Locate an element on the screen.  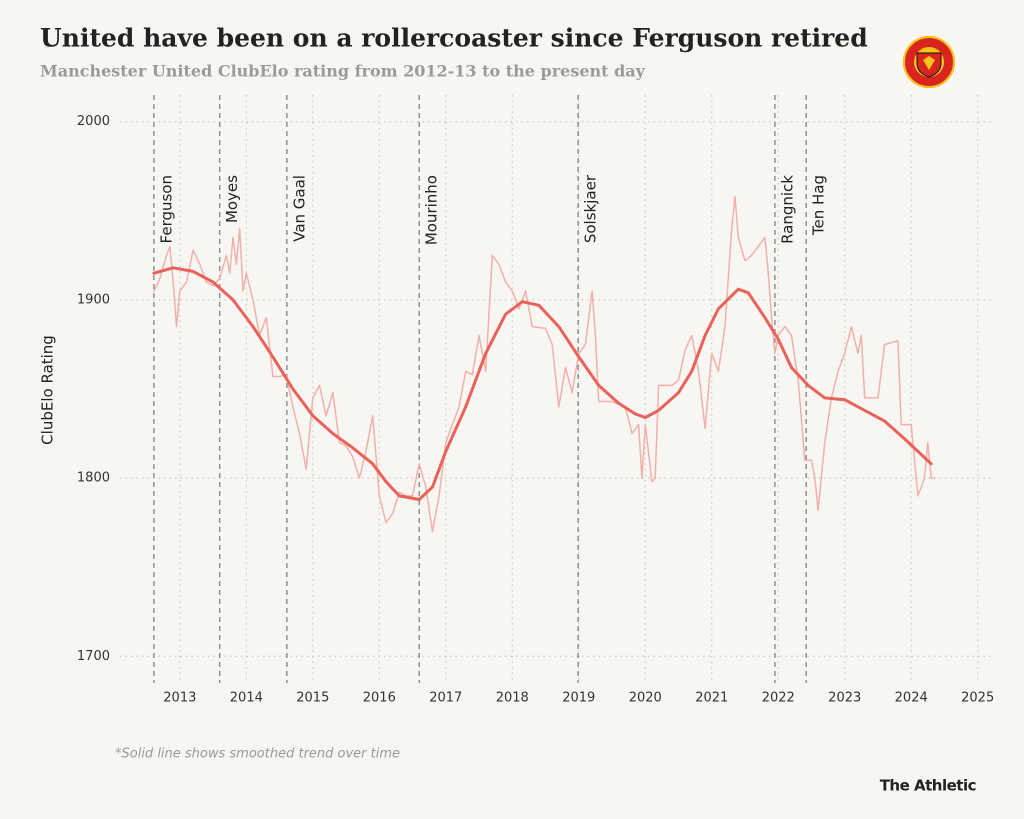
x-tick-label: 2019 is located at coordinates (578, 698).